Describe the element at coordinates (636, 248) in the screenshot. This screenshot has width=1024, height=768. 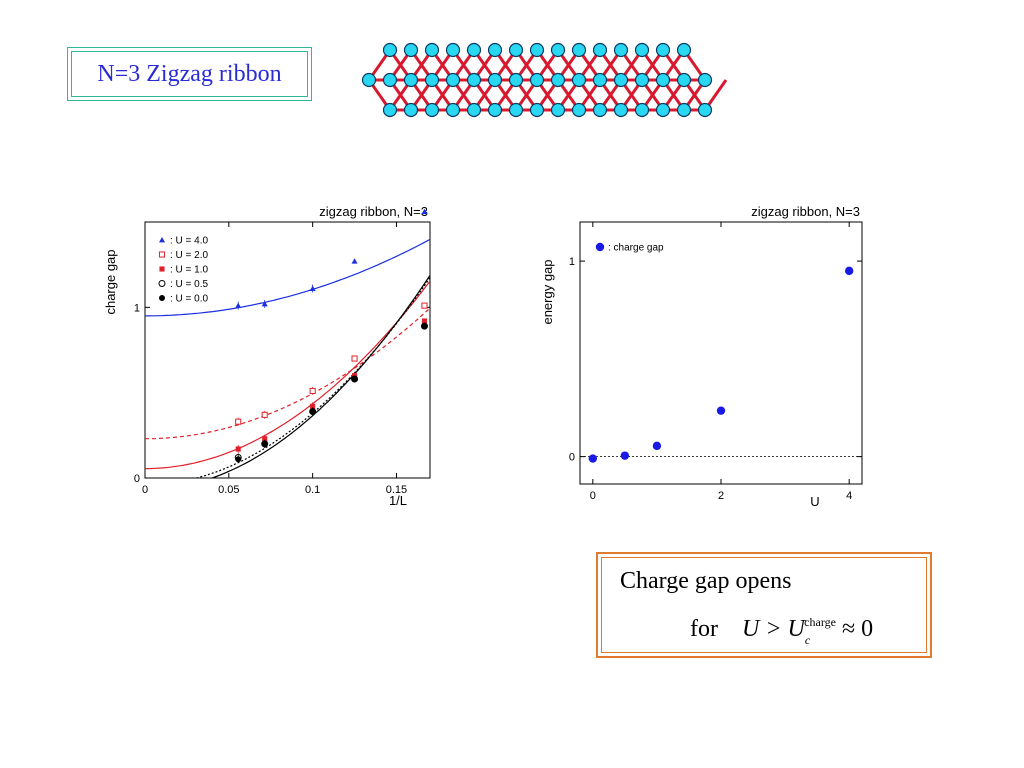
I see `legend-label: : charge gap` at that location.